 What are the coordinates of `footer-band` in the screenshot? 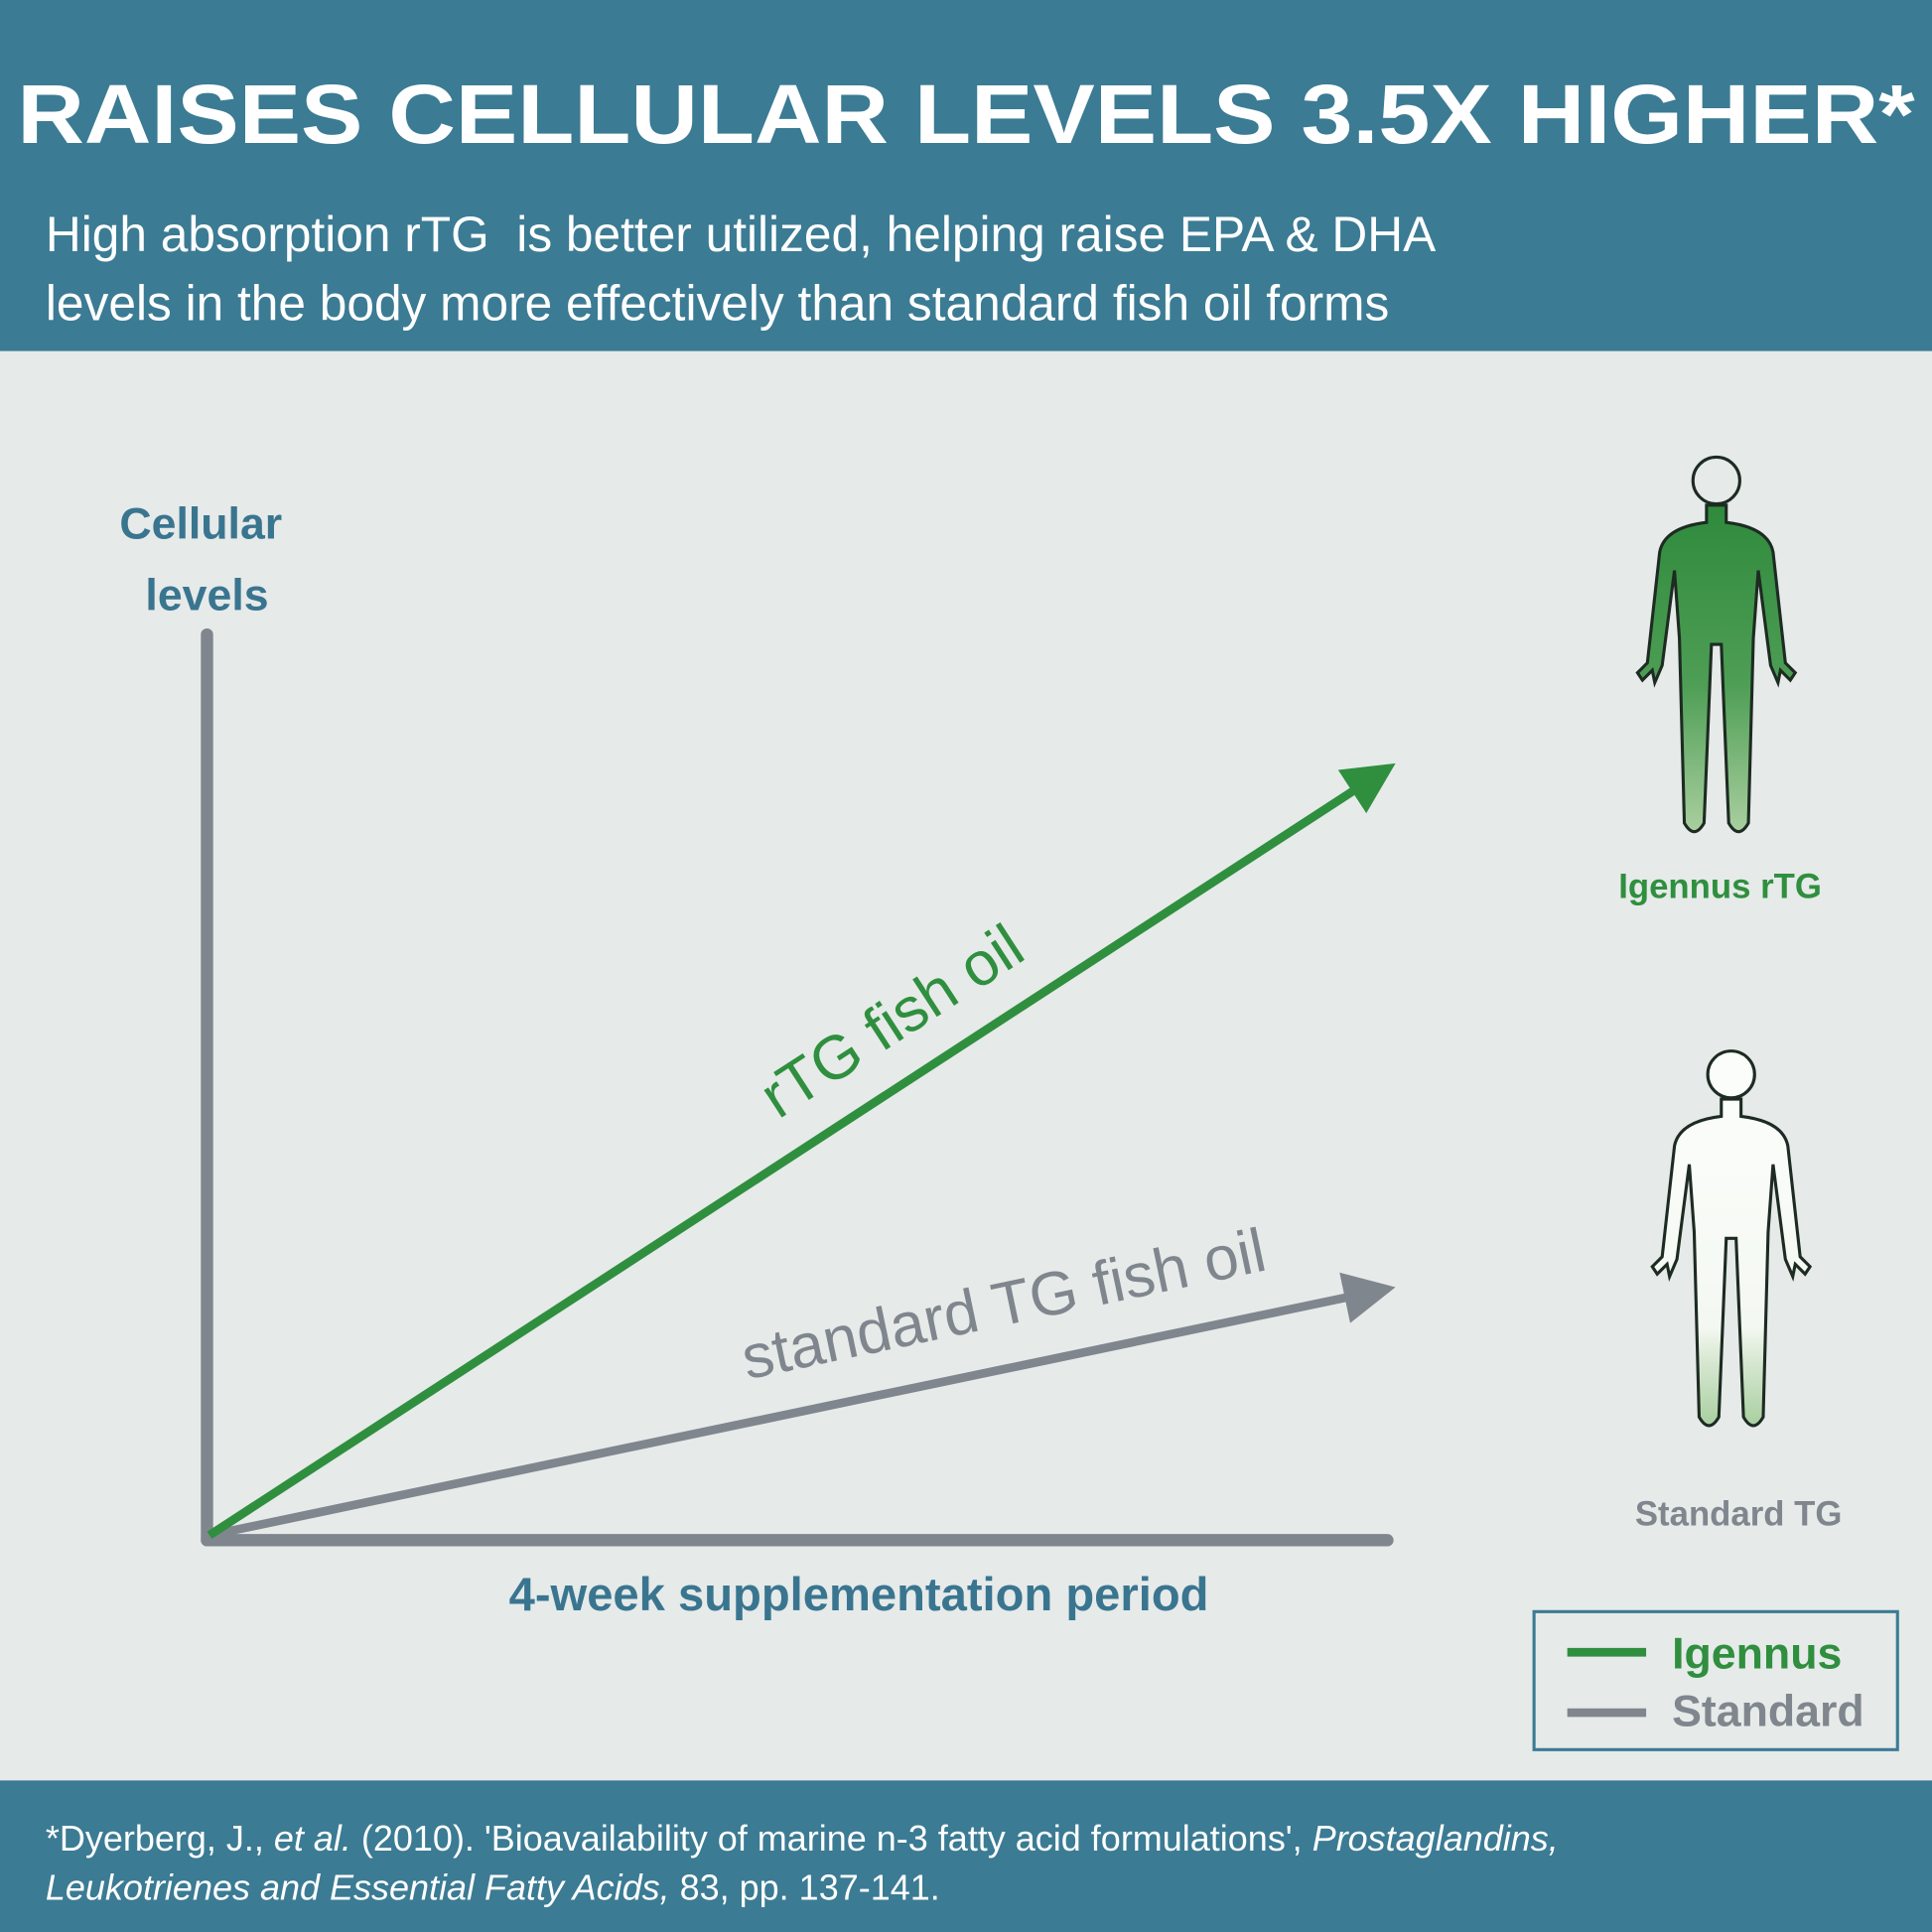 It's located at (966, 1856).